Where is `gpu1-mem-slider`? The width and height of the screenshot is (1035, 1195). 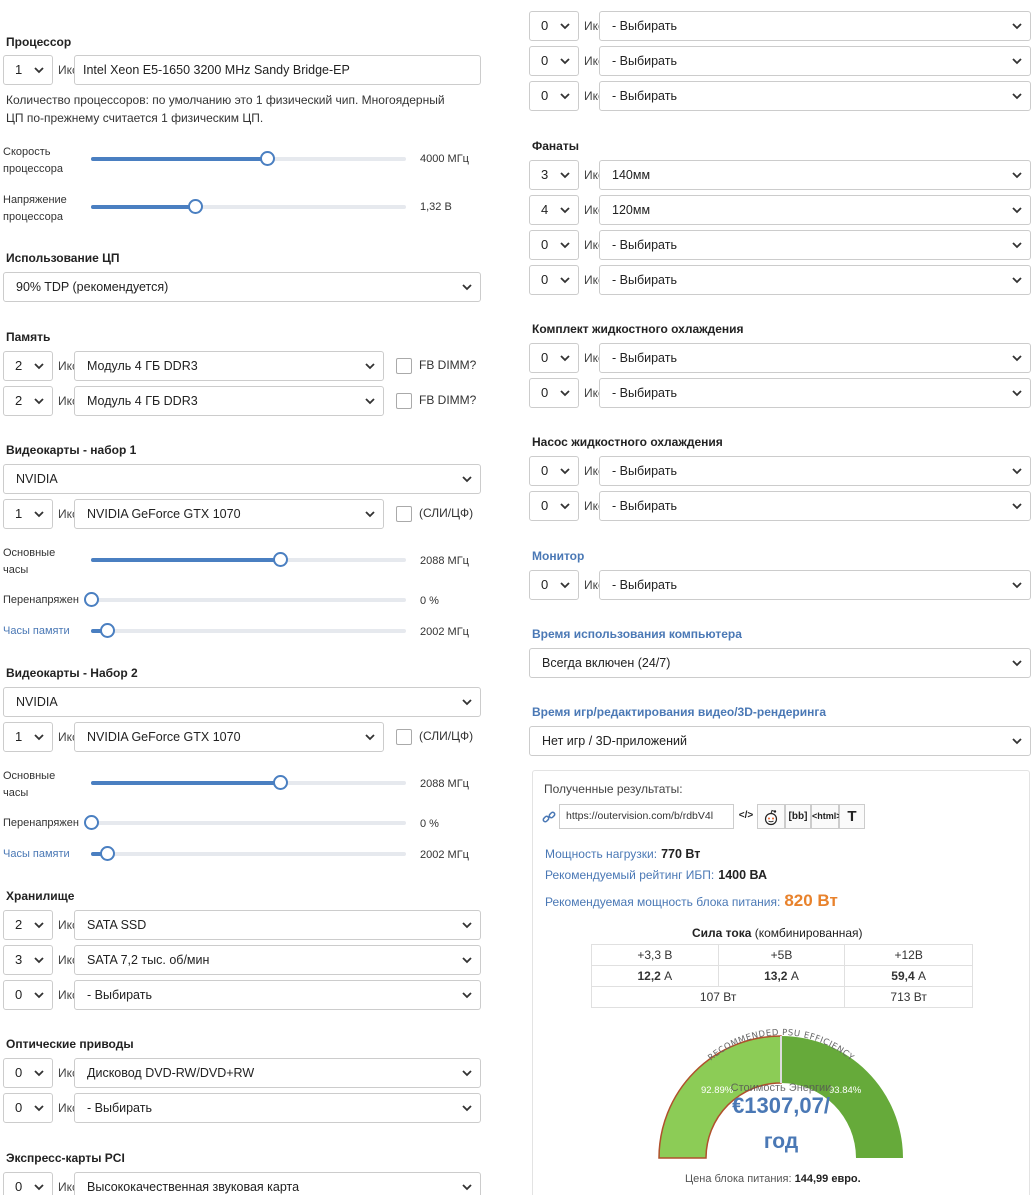
gpu1-mem-slider is located at coordinates (248, 630).